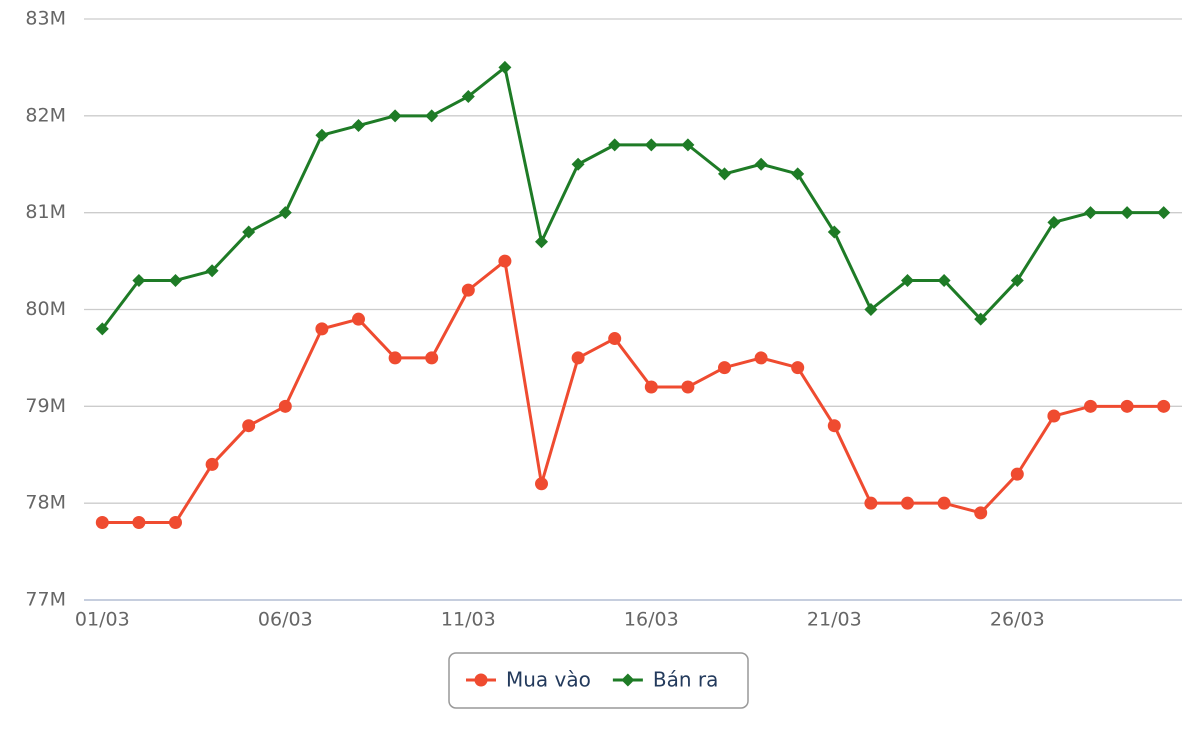 This screenshot has height=744, width=1200. What do you see at coordinates (45, 309) in the screenshot?
I see `y-tick-label: 80M` at bounding box center [45, 309].